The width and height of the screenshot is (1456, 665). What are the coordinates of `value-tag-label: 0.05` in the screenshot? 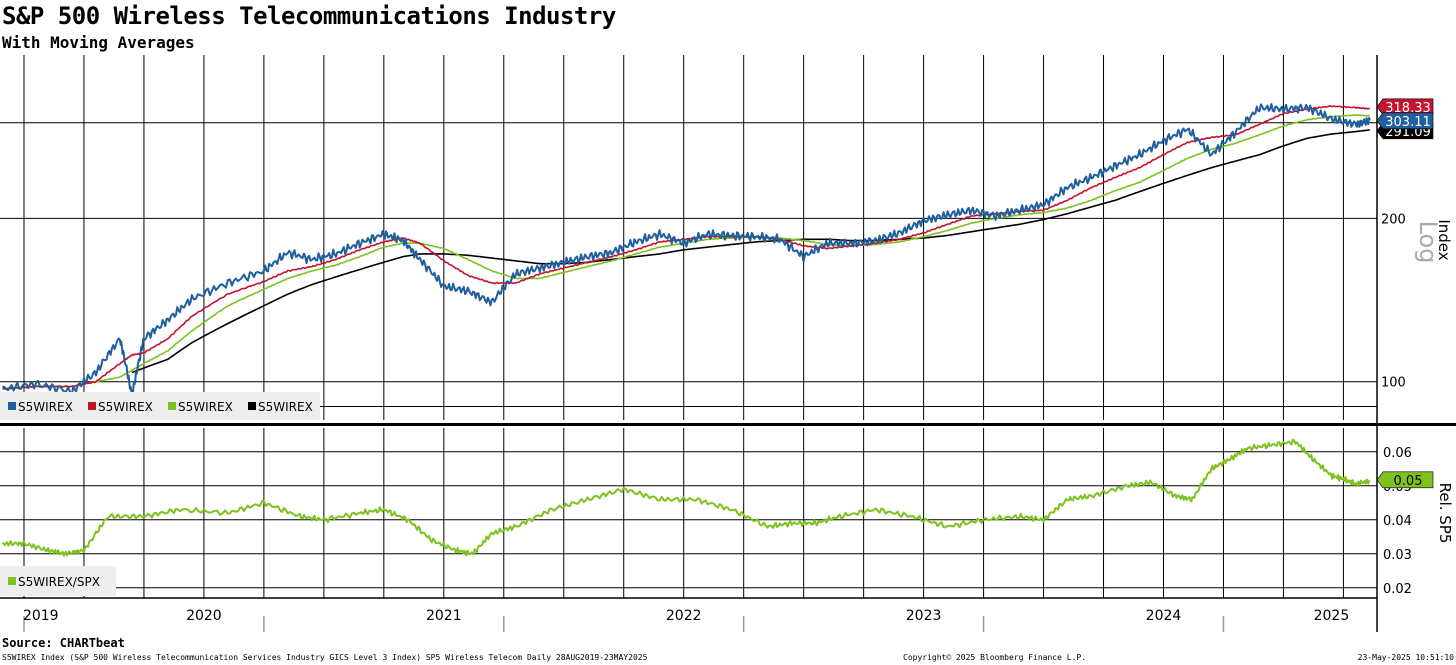 It's located at (1408, 481).